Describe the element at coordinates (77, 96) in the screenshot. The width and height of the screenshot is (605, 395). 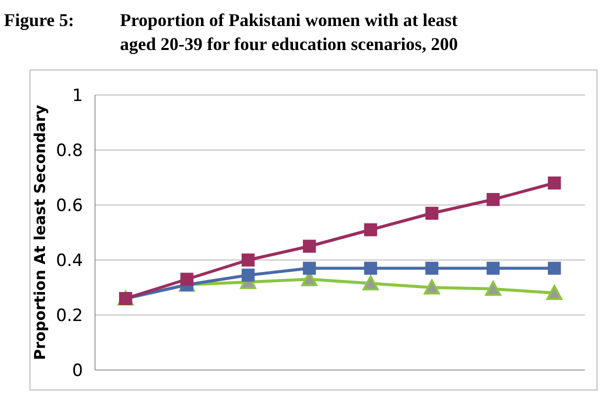
I see `y-tick-label: 1` at that location.